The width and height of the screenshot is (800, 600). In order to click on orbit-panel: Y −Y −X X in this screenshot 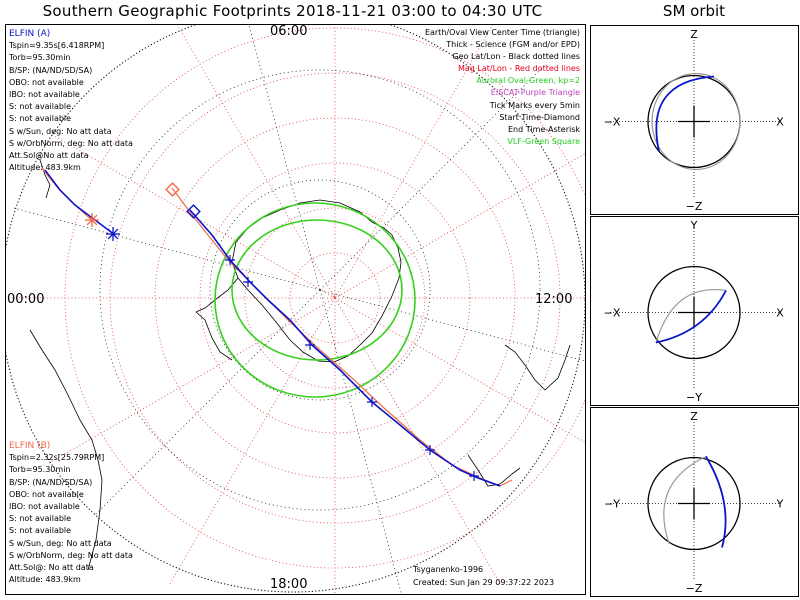, I will do `click(694, 311)`.